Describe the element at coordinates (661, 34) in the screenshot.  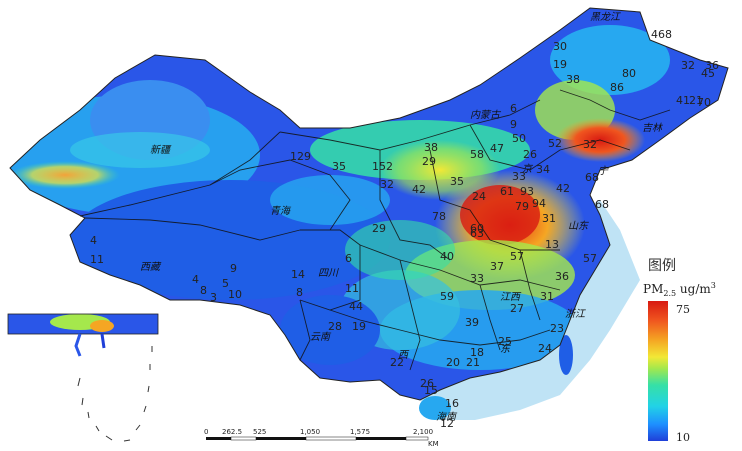
I see `site-value-label: 468` at that location.